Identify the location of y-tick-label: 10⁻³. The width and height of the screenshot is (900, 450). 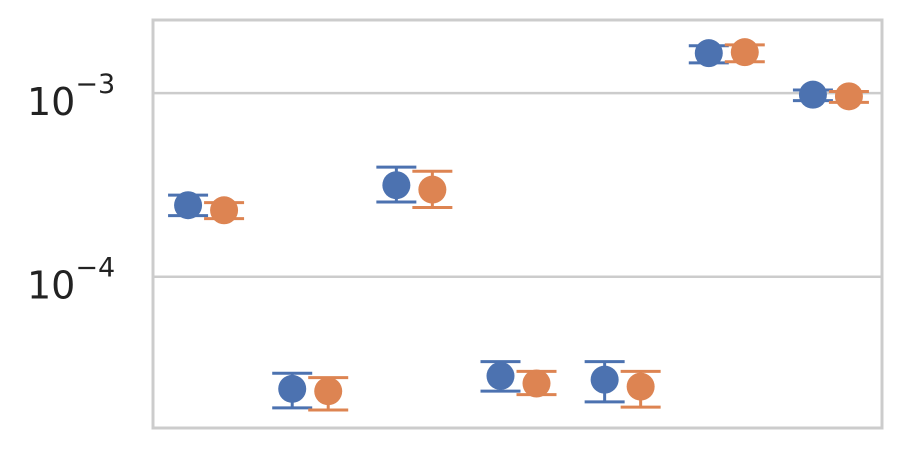
(71, 96).